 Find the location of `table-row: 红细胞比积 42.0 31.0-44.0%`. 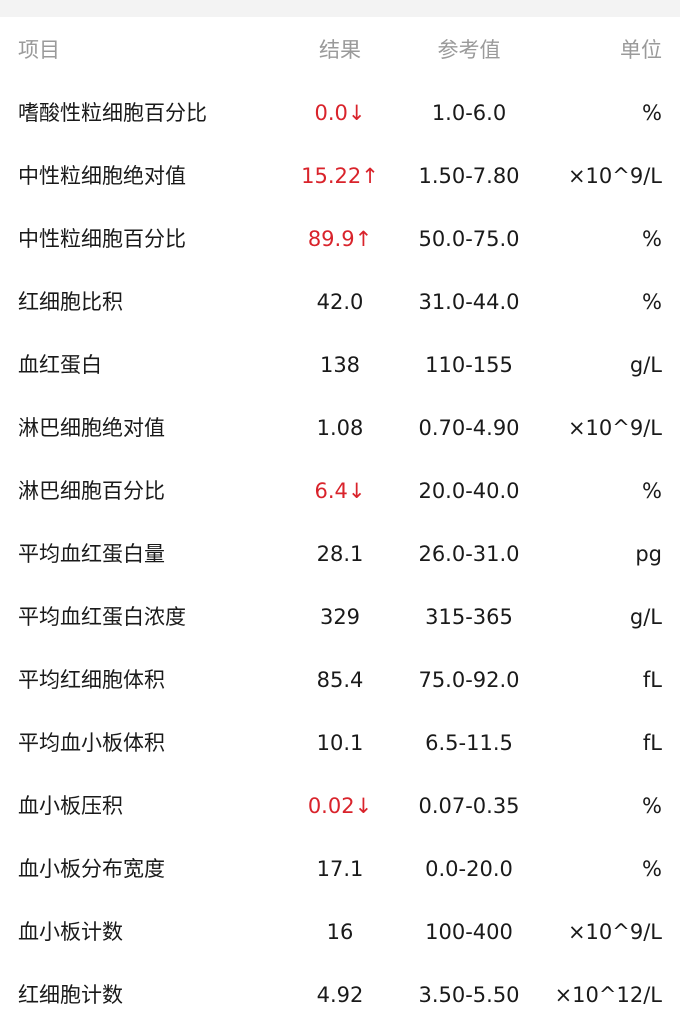

table-row: 红细胞比积 42.0 31.0-44.0% is located at coordinates (340, 302).